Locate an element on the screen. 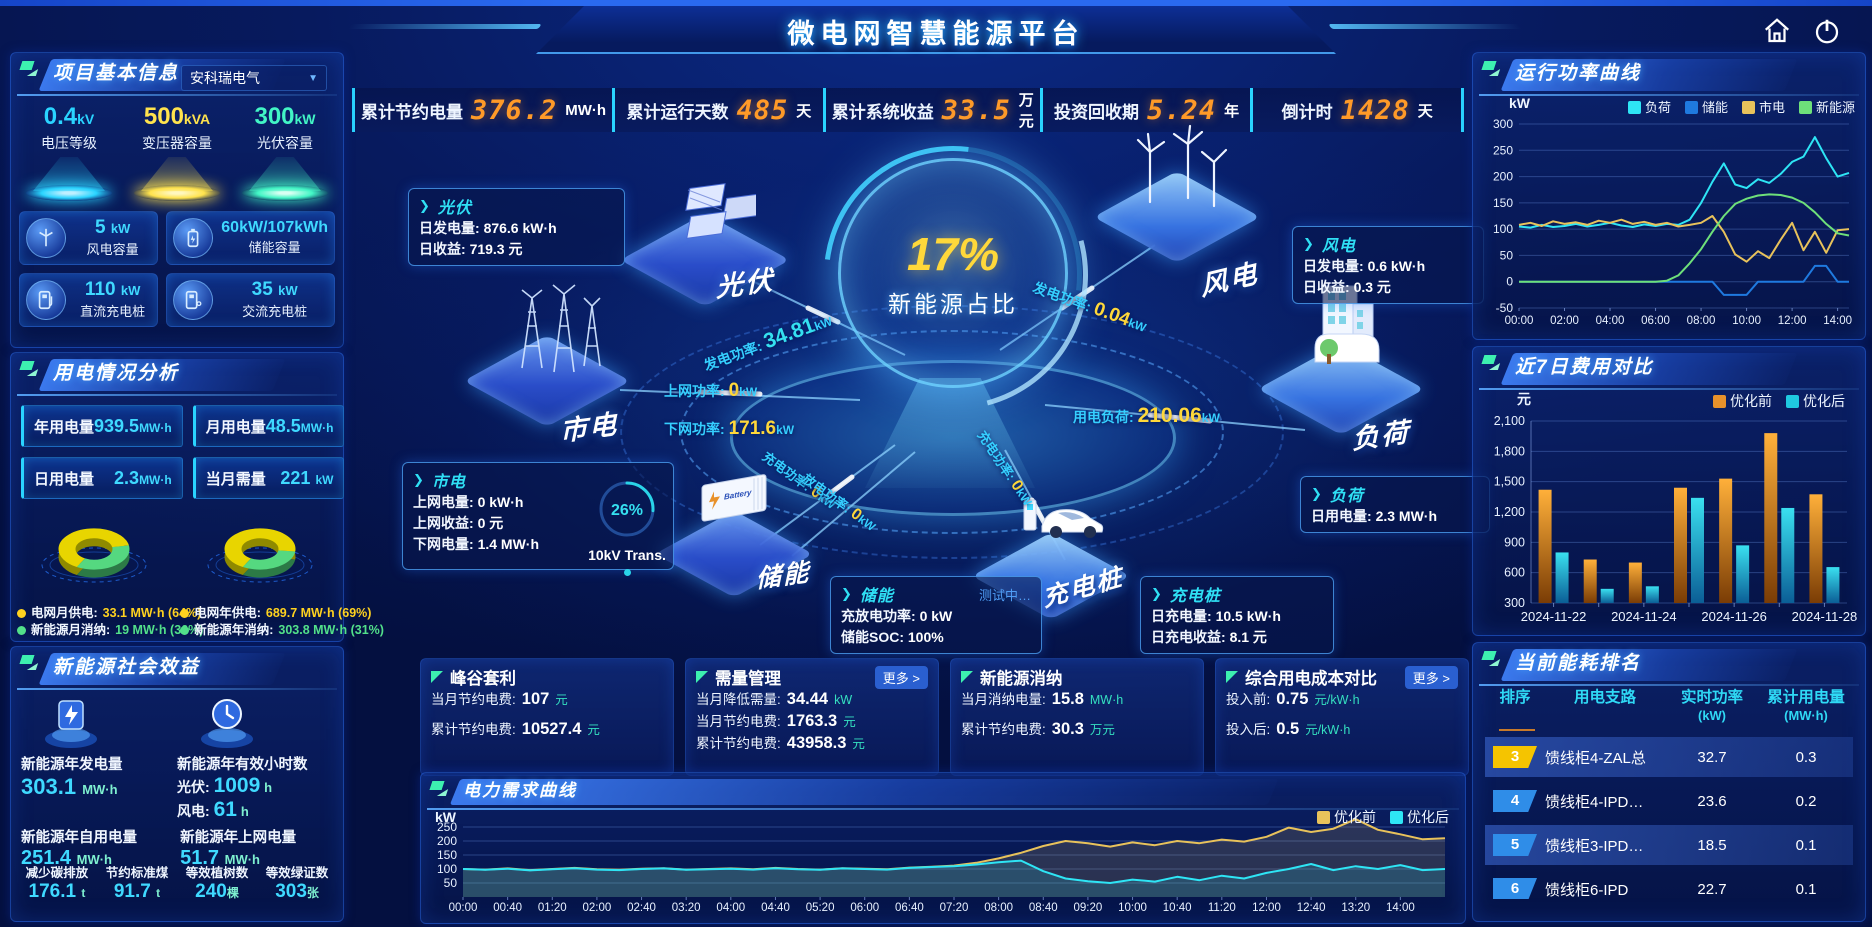  y-axis-label: kW is located at coordinates (445, 817).